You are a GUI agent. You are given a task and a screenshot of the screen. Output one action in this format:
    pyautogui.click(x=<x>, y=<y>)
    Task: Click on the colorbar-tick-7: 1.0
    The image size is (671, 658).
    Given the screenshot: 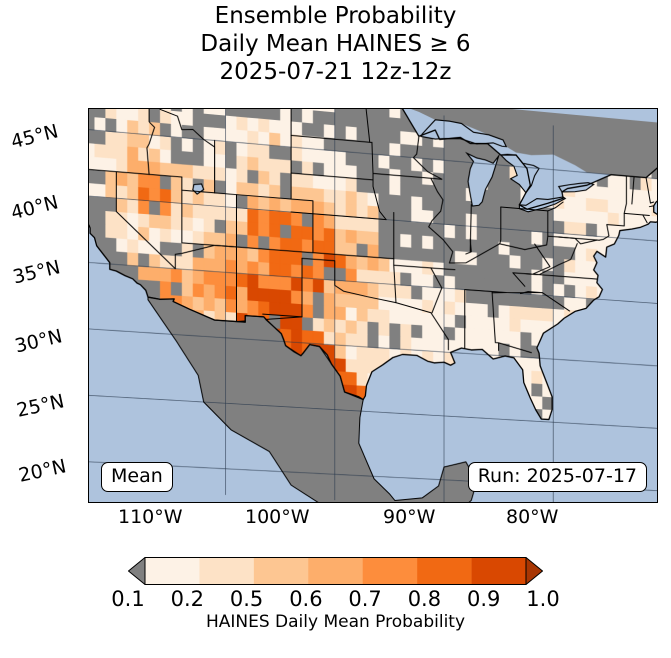 What is the action you would take?
    pyautogui.click(x=543, y=599)
    